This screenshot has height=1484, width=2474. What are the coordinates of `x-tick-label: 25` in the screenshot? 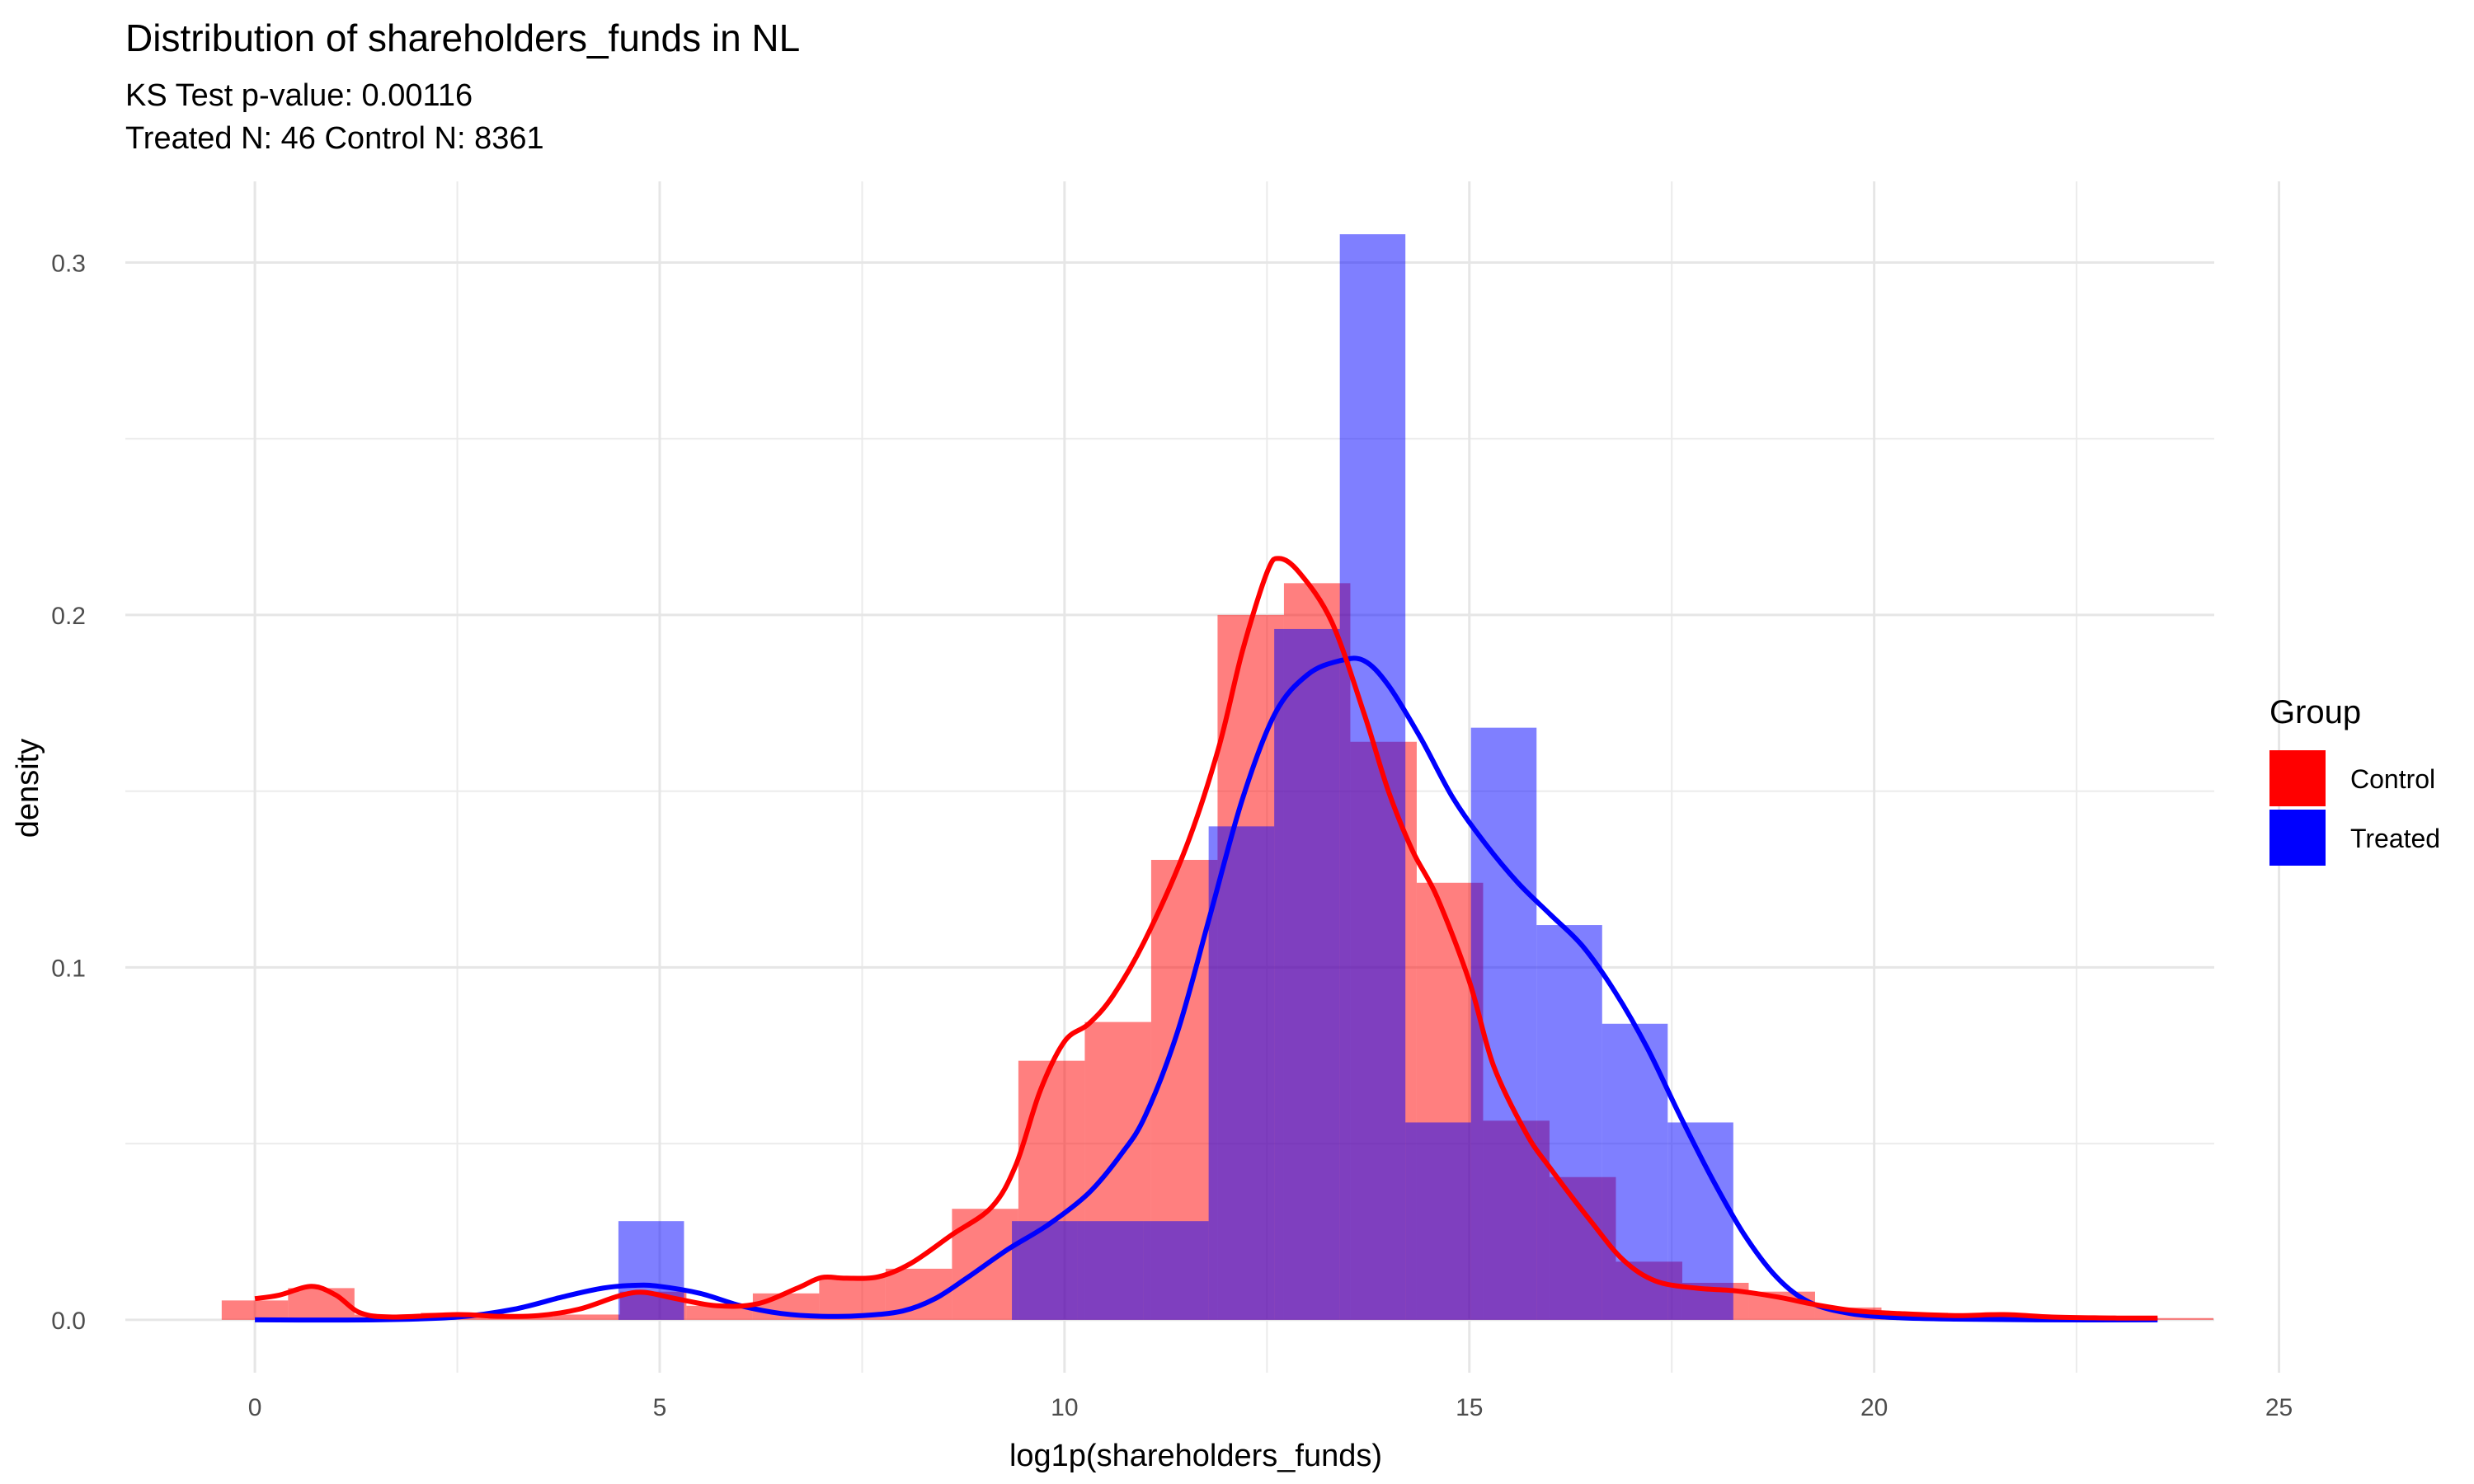 It's located at (2279, 1407).